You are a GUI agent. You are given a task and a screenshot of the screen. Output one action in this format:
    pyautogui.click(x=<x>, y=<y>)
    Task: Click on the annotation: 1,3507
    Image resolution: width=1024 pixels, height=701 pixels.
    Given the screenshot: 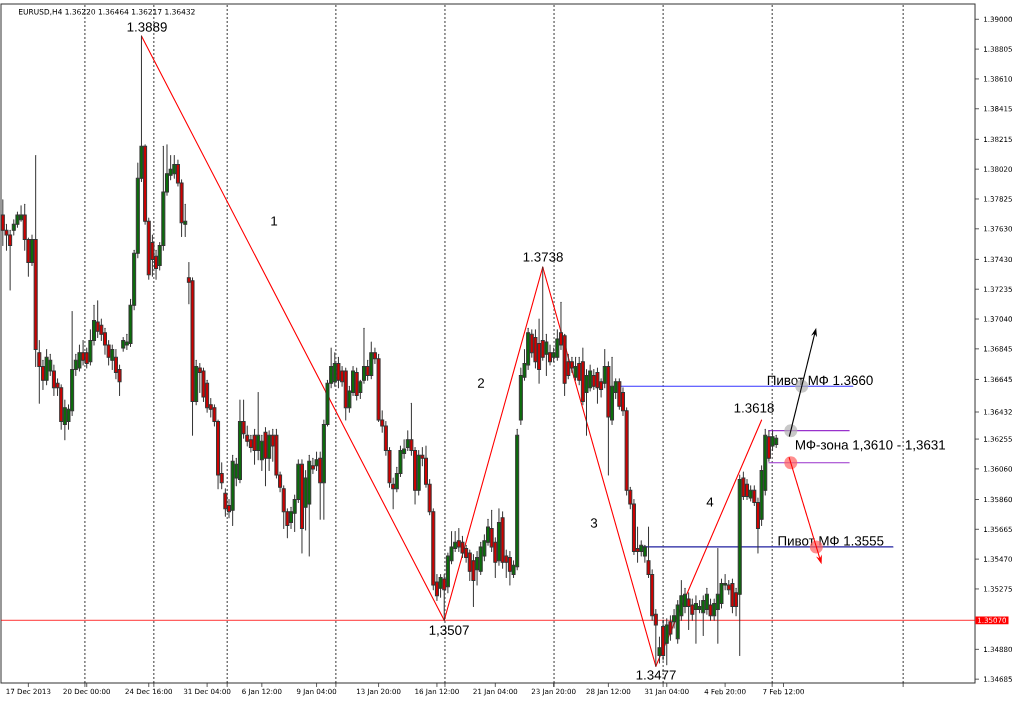 What is the action you would take?
    pyautogui.click(x=449, y=631)
    